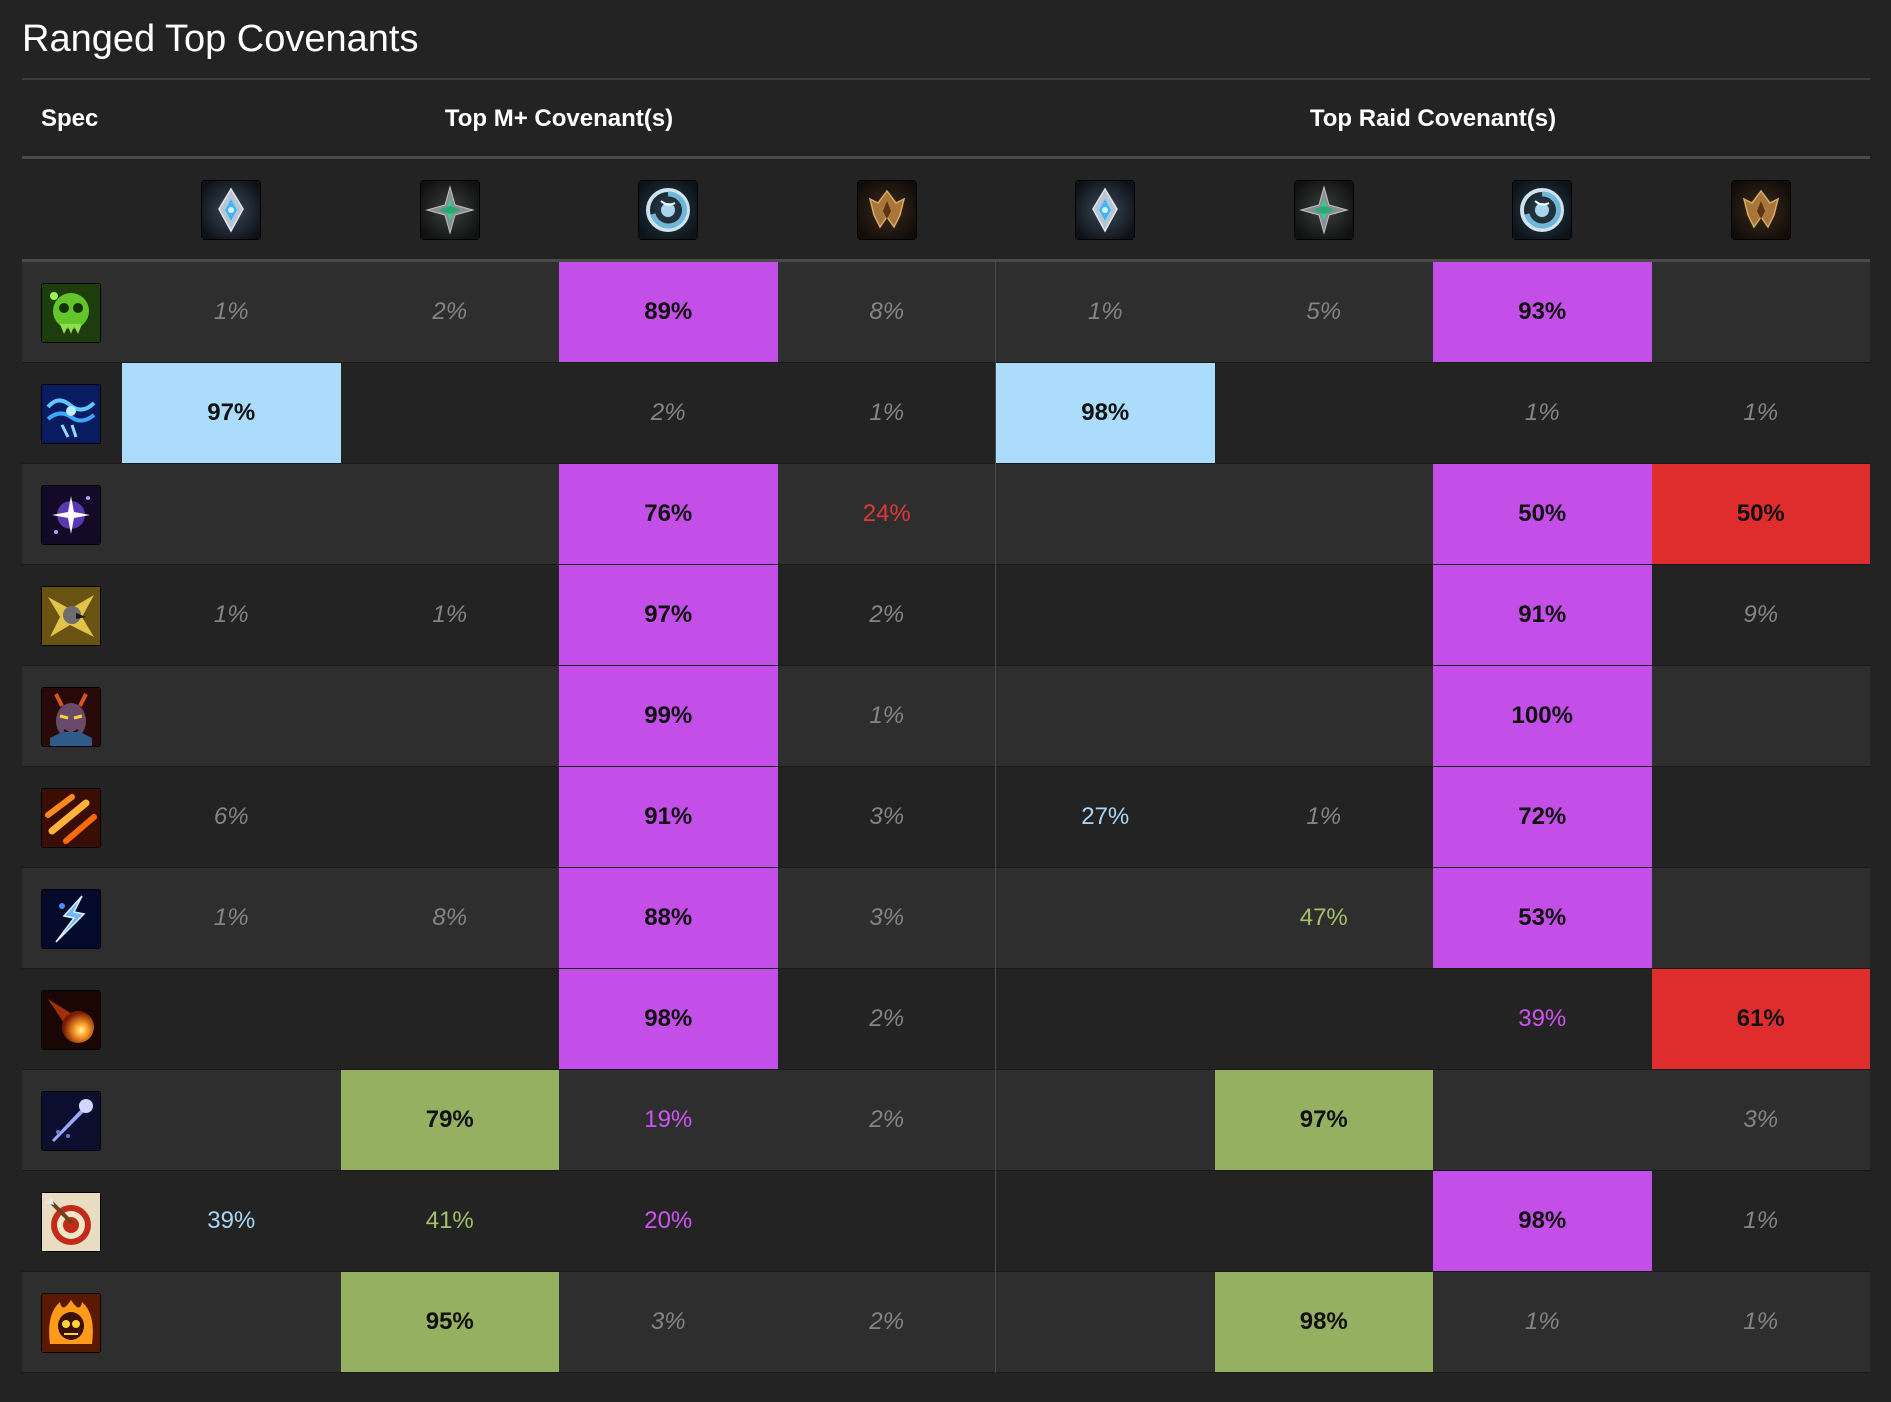  Describe the element at coordinates (450, 614) in the screenshot. I see `mplus-night-fae-cell: 1%` at that location.